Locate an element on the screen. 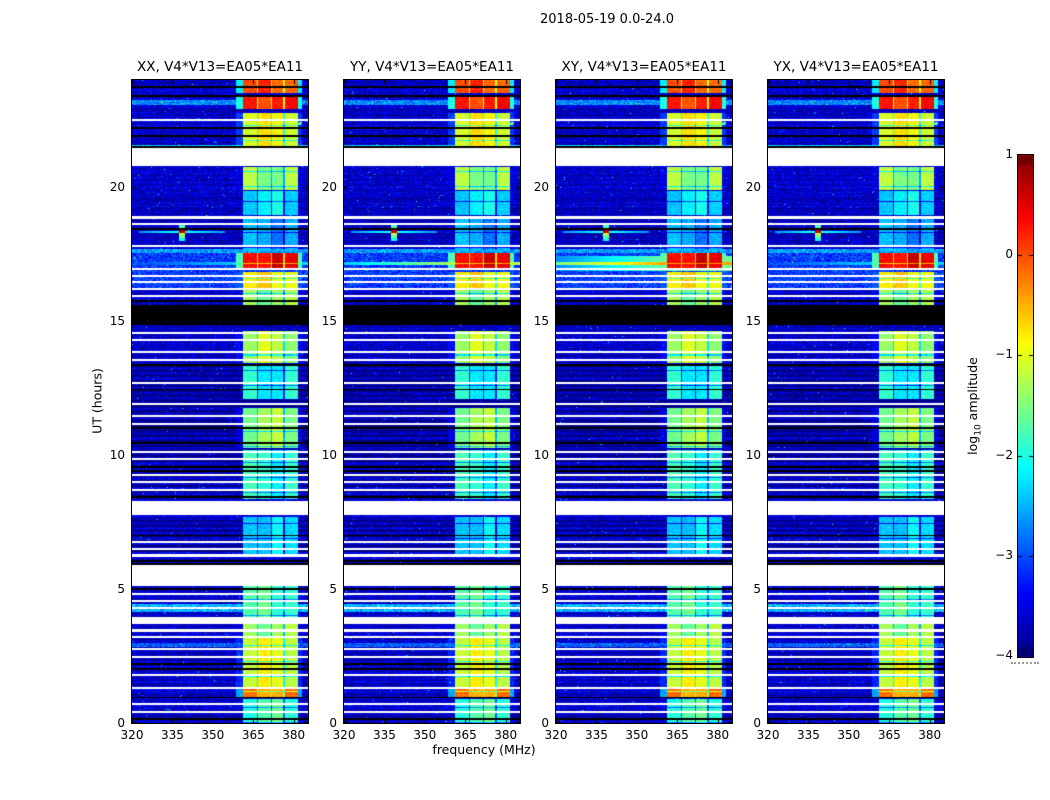 The width and height of the screenshot is (1050, 800). colorbar-tick-label: 0 is located at coordinates (1009, 254).